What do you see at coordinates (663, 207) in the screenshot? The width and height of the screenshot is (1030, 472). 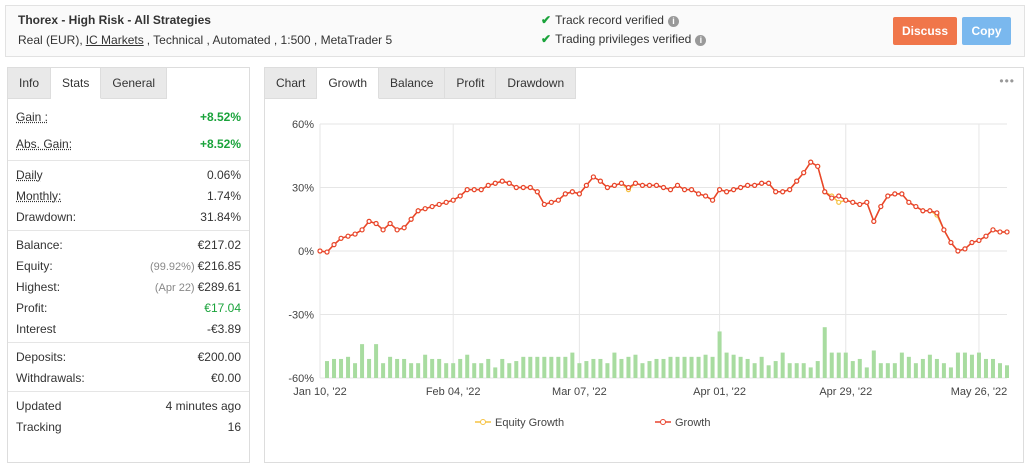 I see `series-line` at bounding box center [663, 207].